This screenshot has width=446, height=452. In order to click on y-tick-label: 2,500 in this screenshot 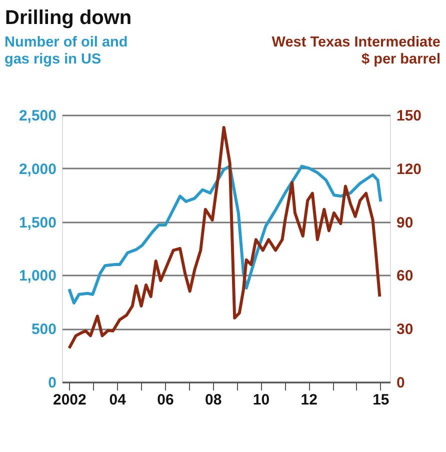, I will do `click(37, 116)`.